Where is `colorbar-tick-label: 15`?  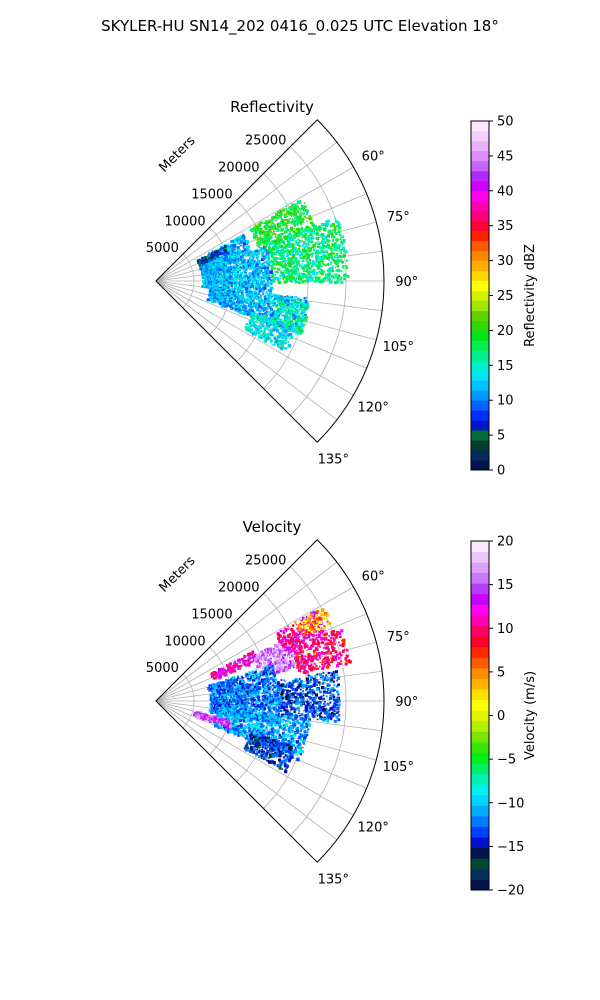
colorbar-tick-label: 15 is located at coordinates (505, 366).